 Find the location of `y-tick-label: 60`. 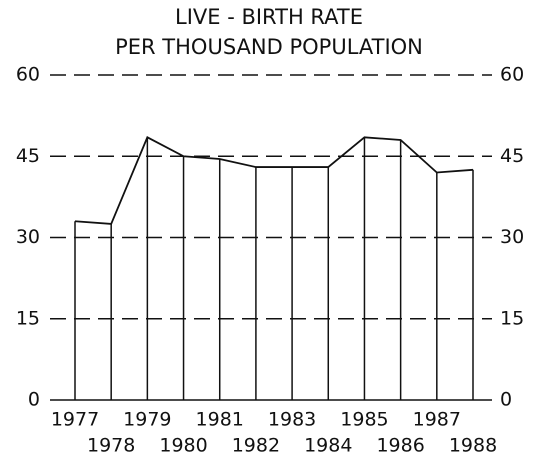

y-tick-label: 60 is located at coordinates (28, 75).